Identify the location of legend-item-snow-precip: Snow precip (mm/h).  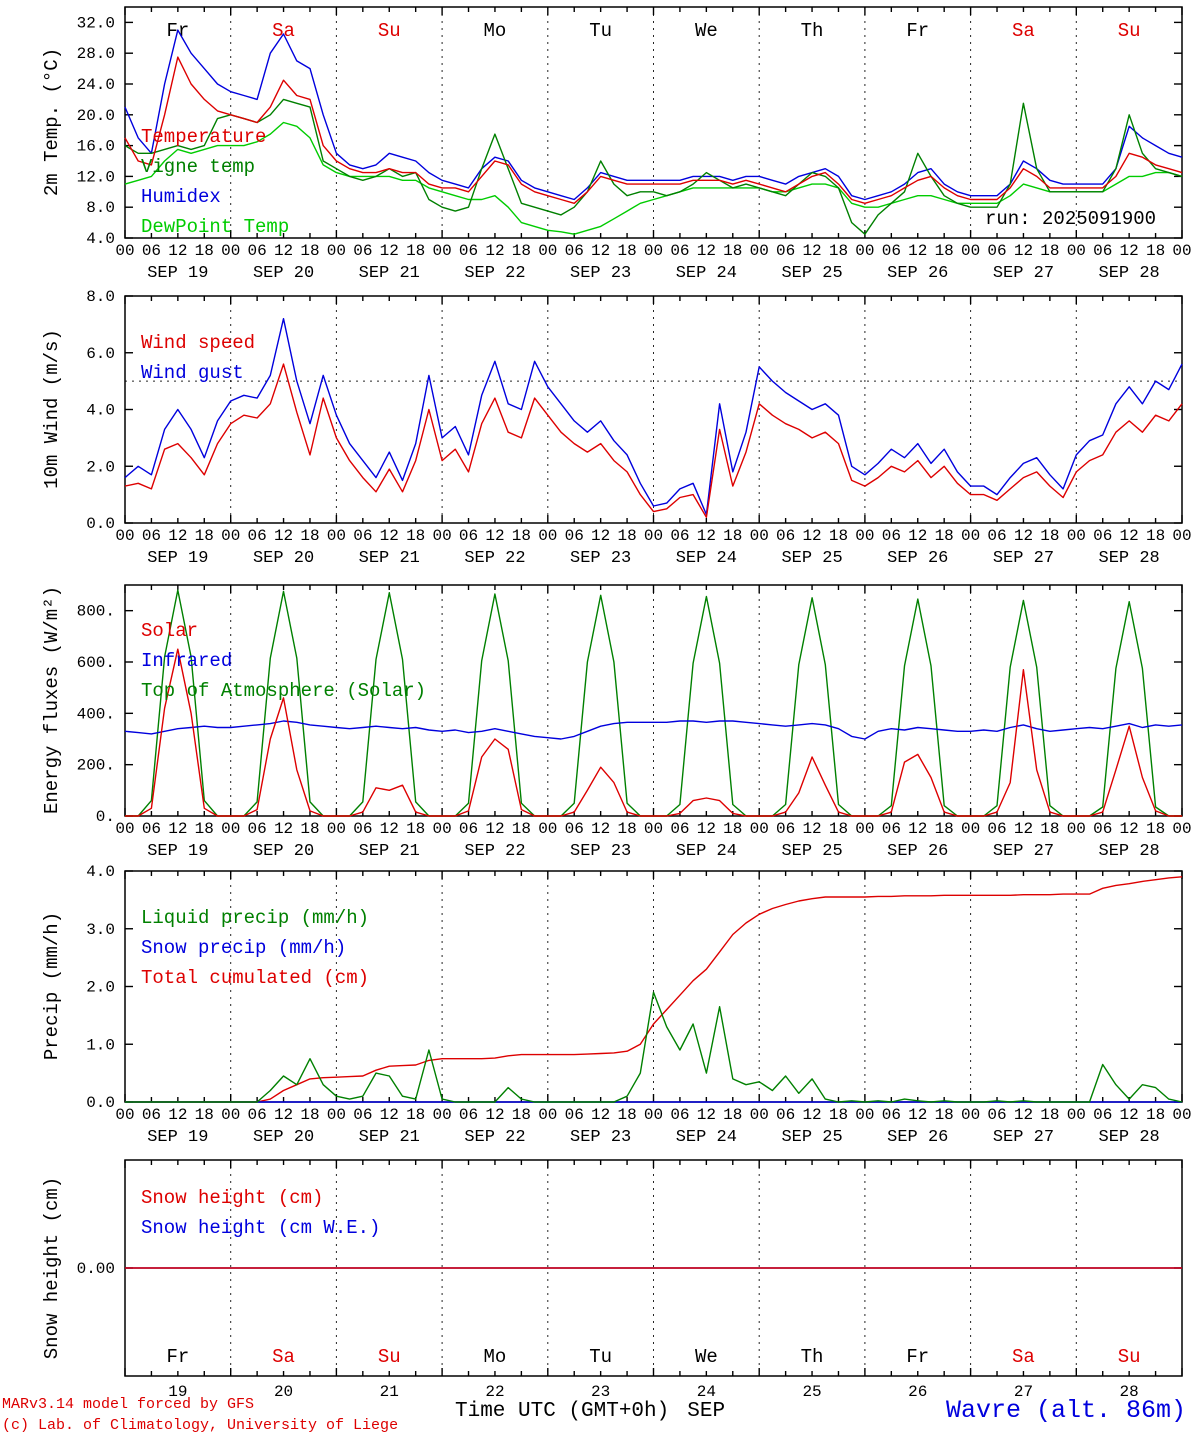
(244, 948).